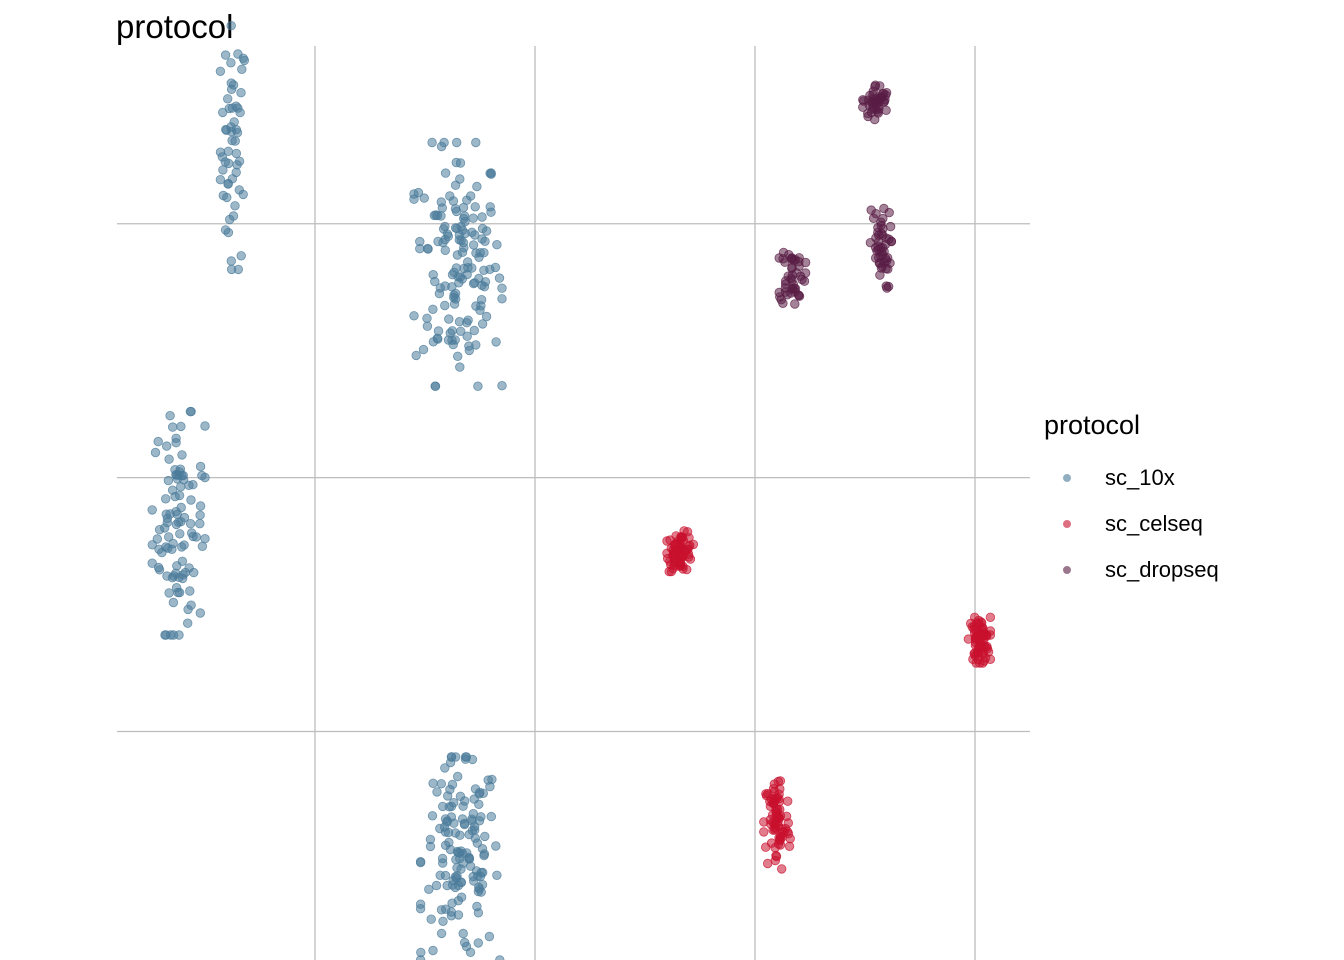 Image resolution: width=1344 pixels, height=960 pixels. I want to click on legend-marker-sc_dropseq, so click(1067, 570).